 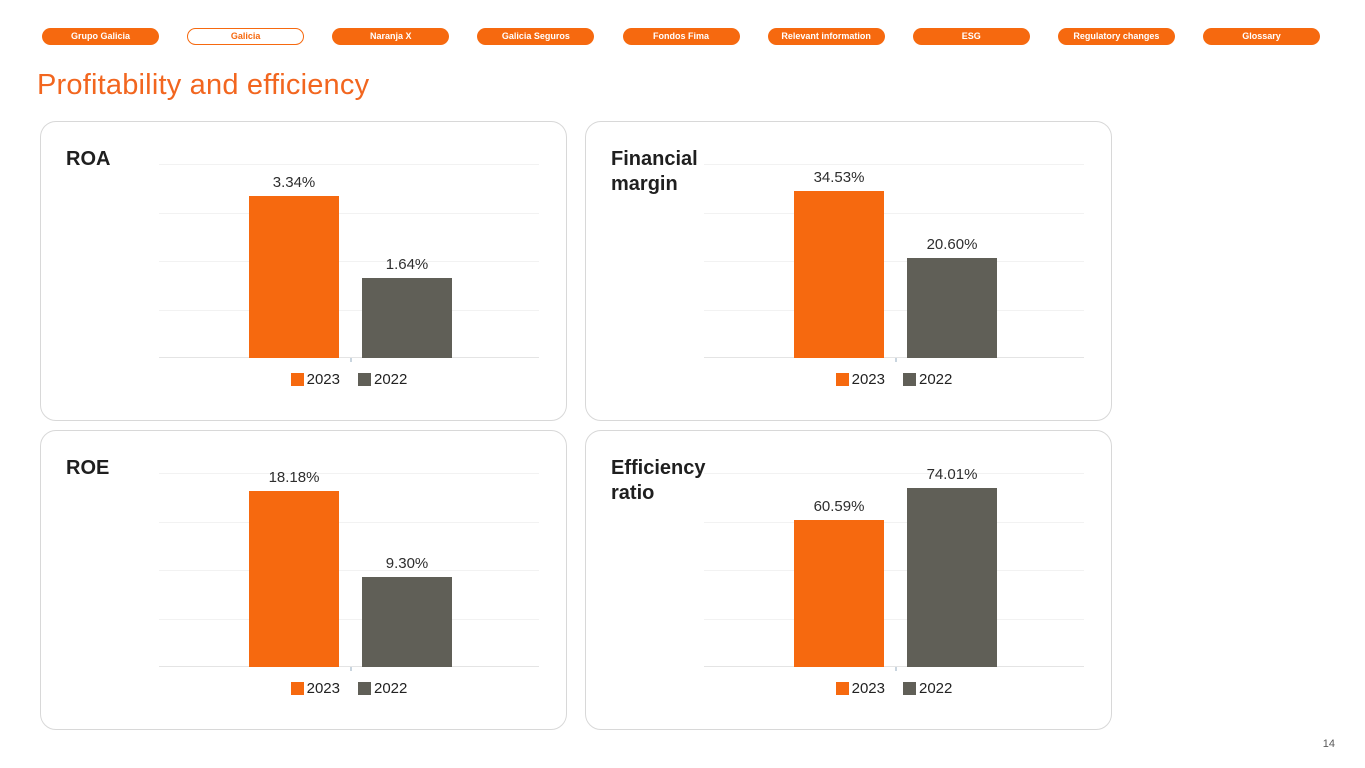 I want to click on page-title: Profitability and efficiency, so click(x=203, y=85).